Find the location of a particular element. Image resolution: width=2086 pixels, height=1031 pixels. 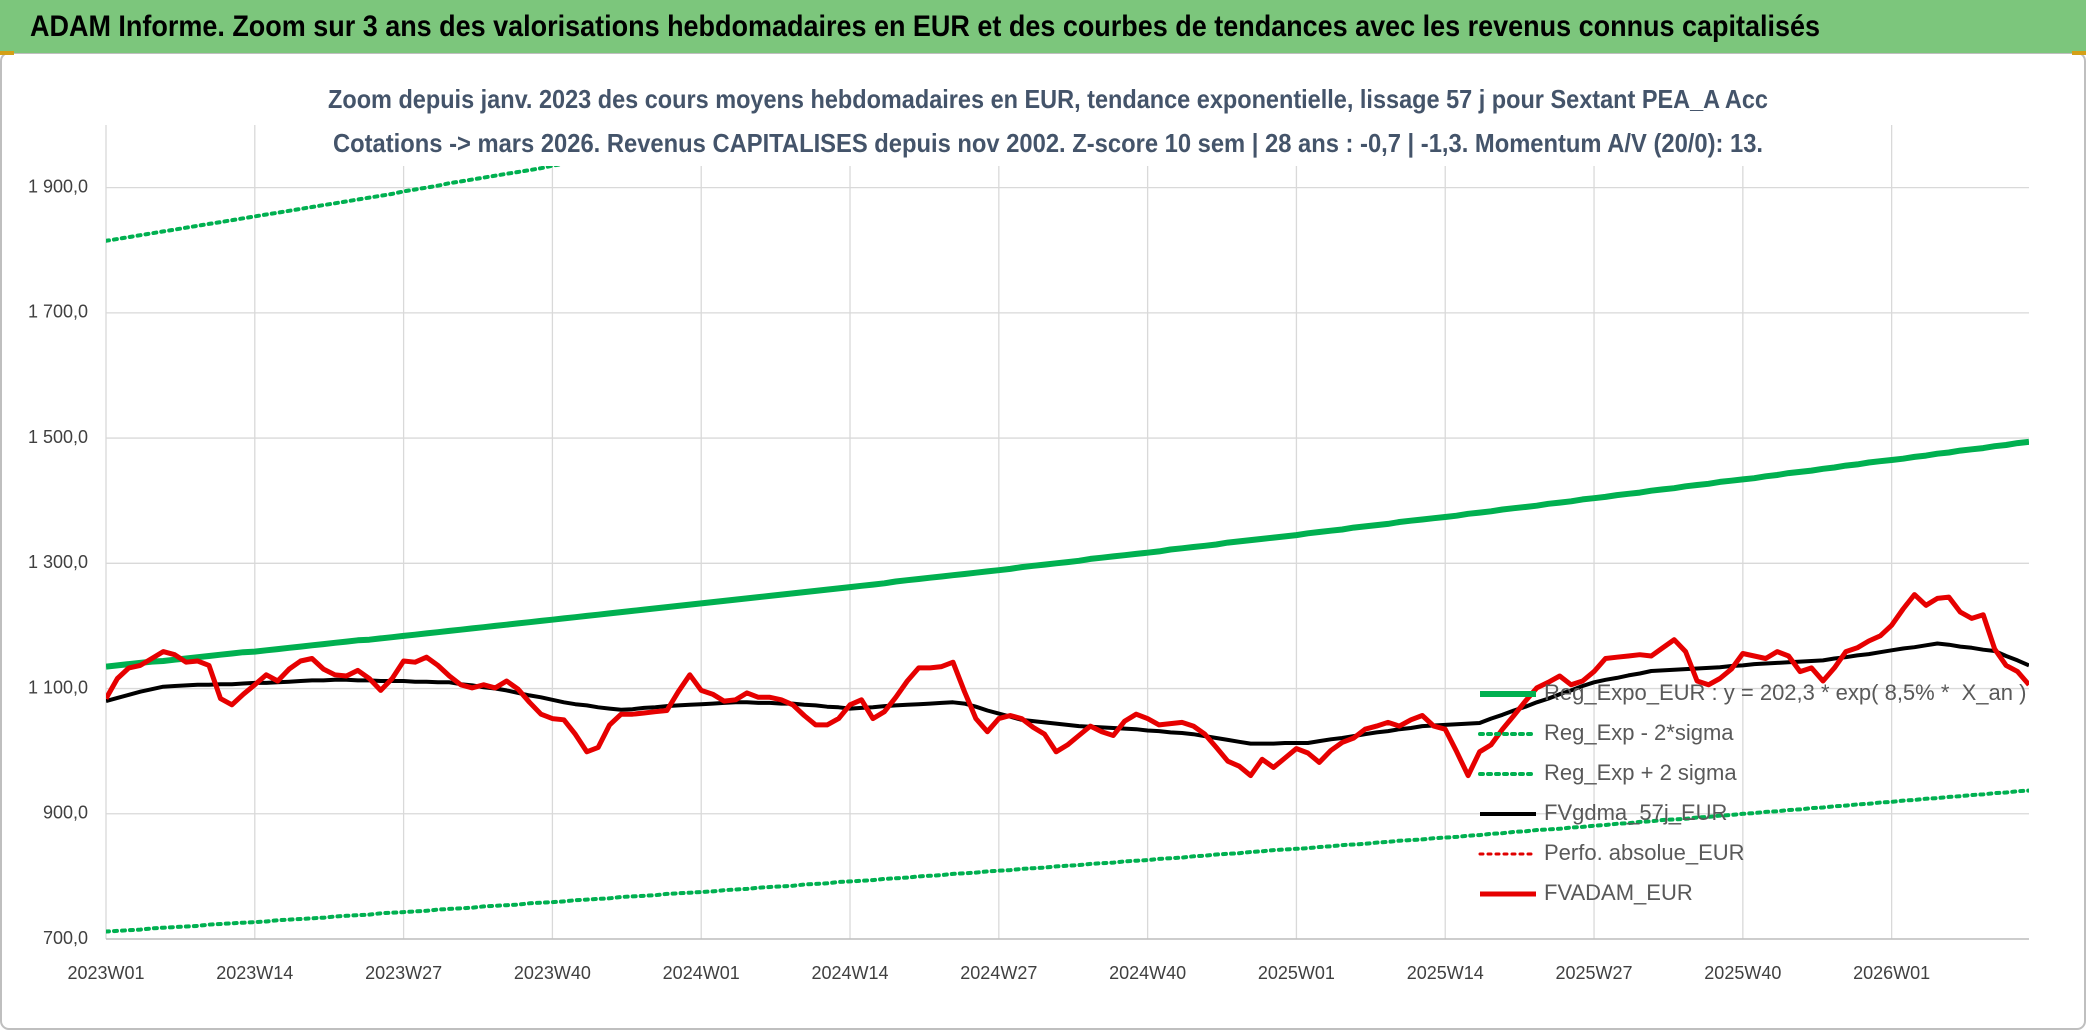

banner is located at coordinates (1043, 26).